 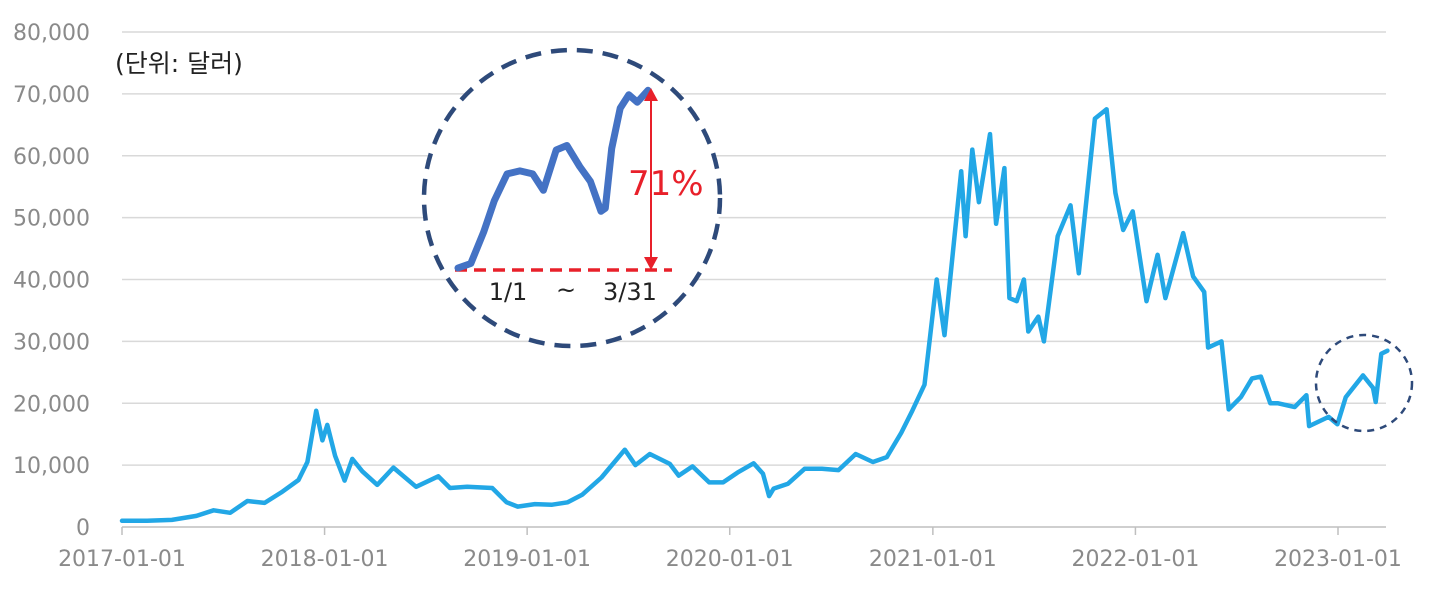 I want to click on x-tick-label: 2018-01-01, so click(x=325, y=559).